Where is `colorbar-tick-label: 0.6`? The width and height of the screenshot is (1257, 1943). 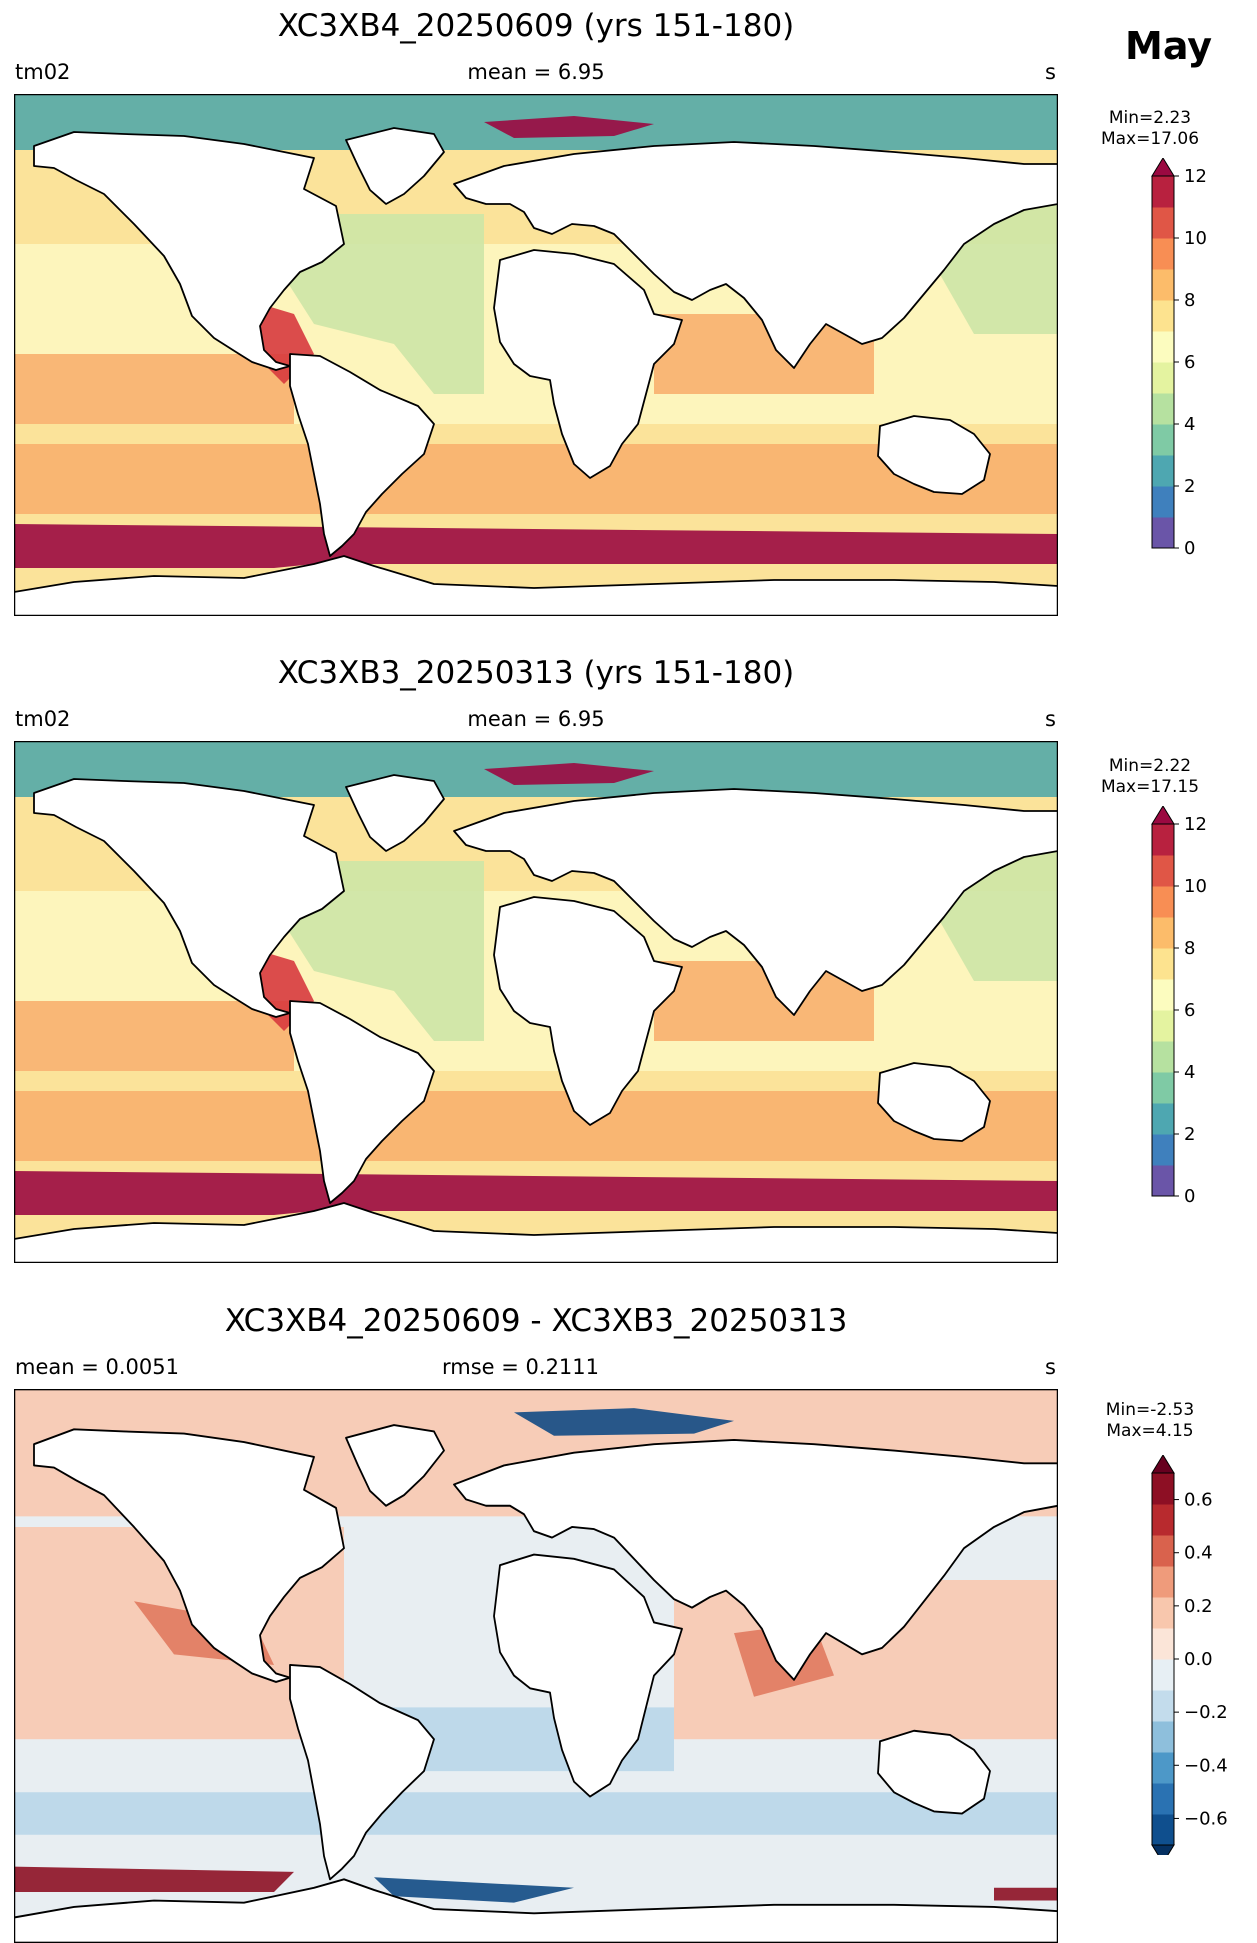 colorbar-tick-label: 0.6 is located at coordinates (1198, 1500).